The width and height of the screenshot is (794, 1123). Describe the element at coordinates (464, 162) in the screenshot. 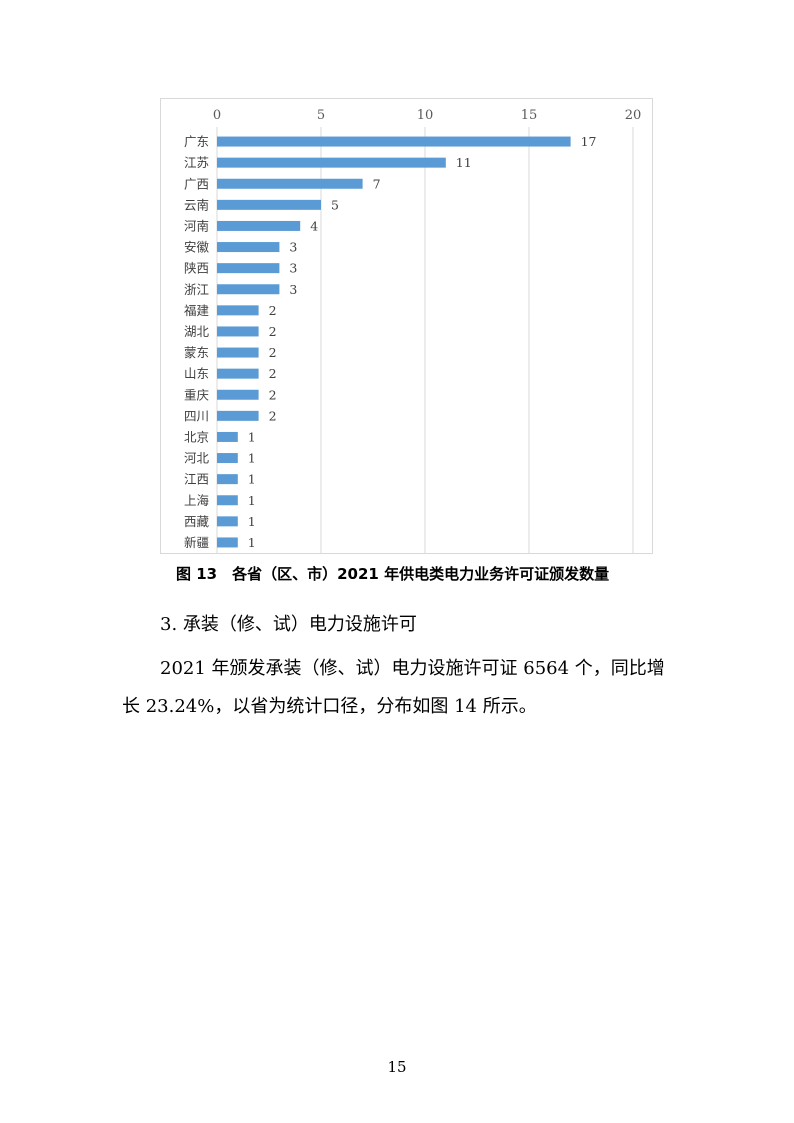

I see `data-label: 11` at that location.